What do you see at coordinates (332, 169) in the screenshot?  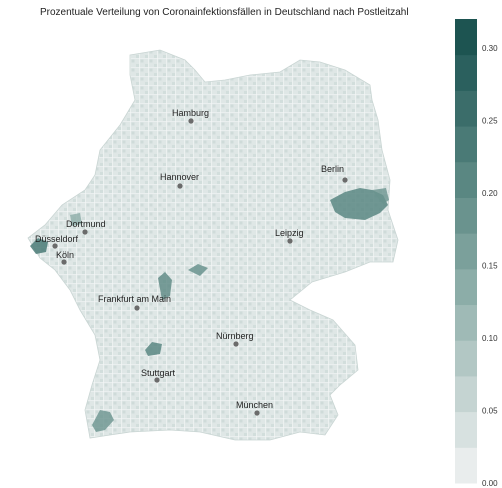 I see `city-label: Berlin` at bounding box center [332, 169].